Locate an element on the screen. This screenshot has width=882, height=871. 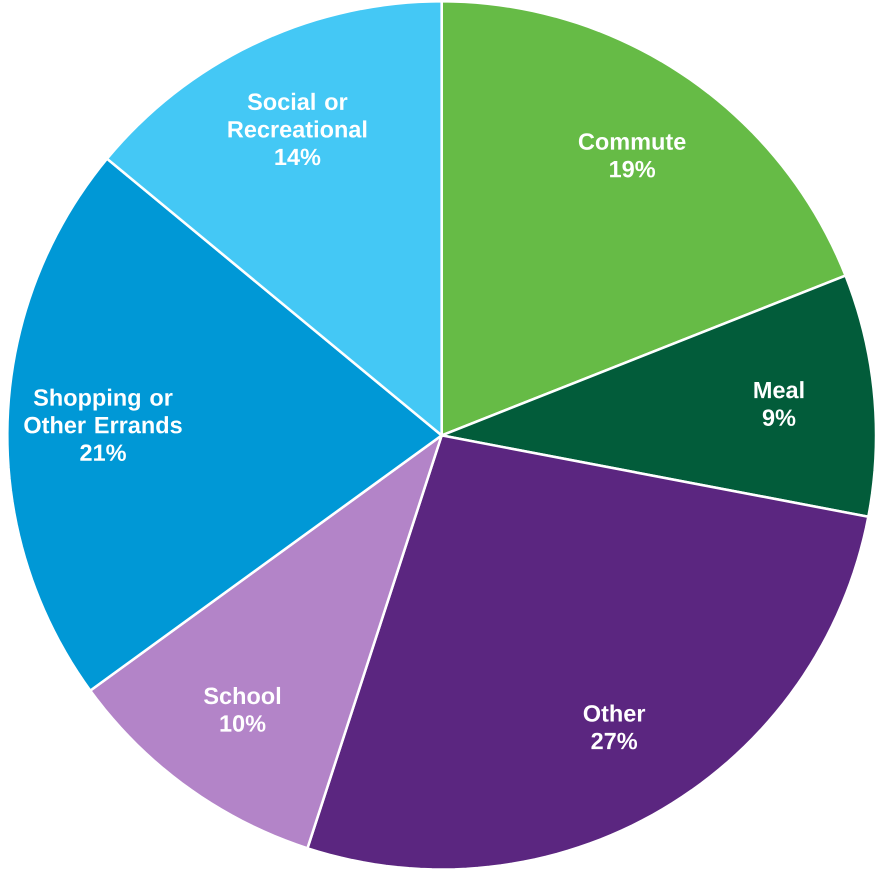
slice-label: School is located at coordinates (242, 695).